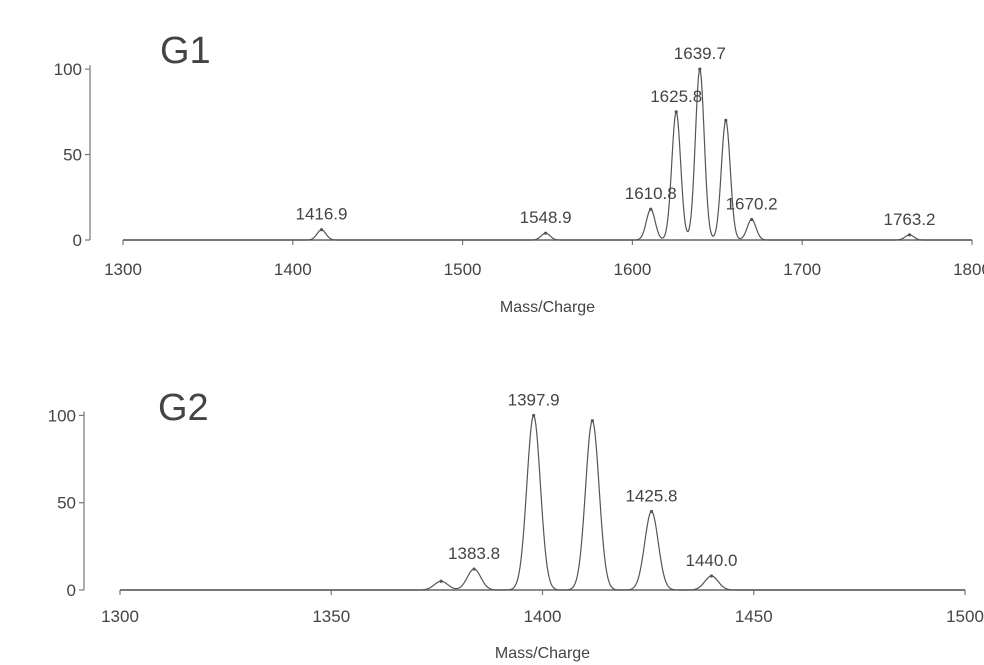  I want to click on peak-label: 1548.9, so click(546, 217).